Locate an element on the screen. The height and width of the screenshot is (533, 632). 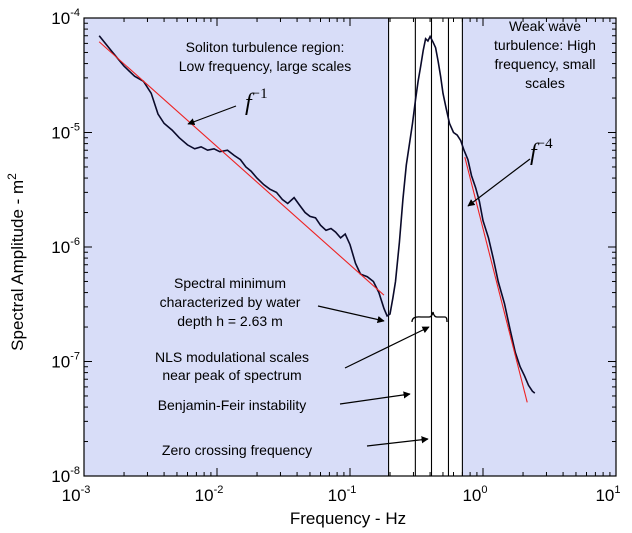
white-frequency-band is located at coordinates (425, 247).